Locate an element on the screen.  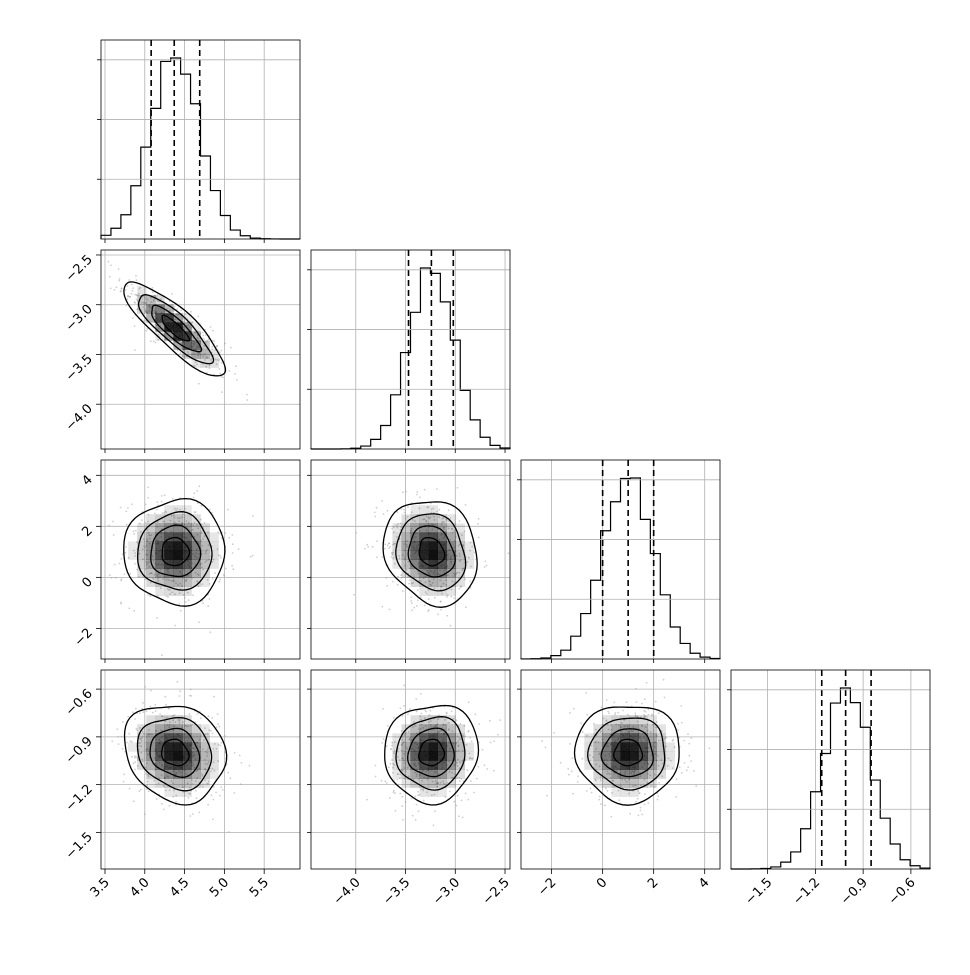
x-tick-label: 4.0 is located at coordinates (139, 887).